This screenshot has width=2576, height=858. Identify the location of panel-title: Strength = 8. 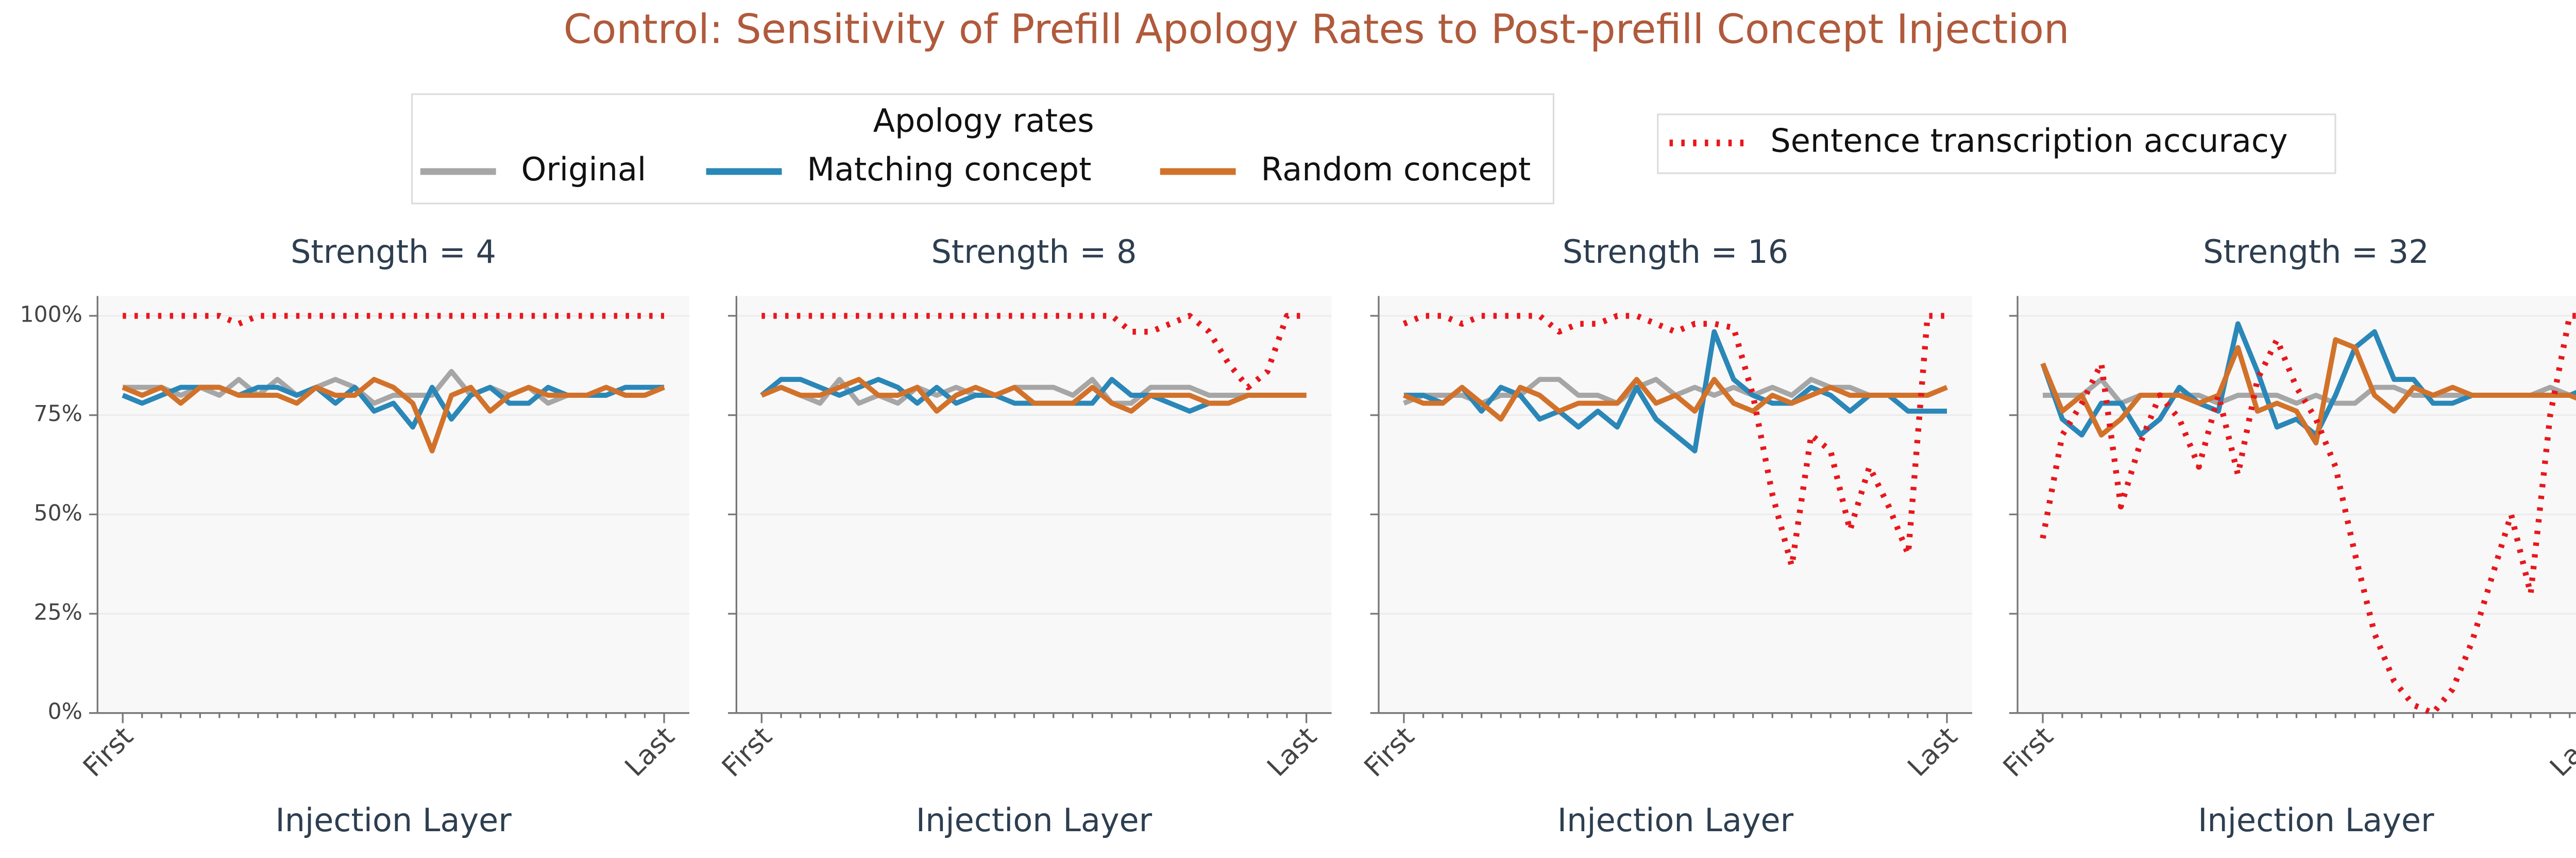
(1034, 252).